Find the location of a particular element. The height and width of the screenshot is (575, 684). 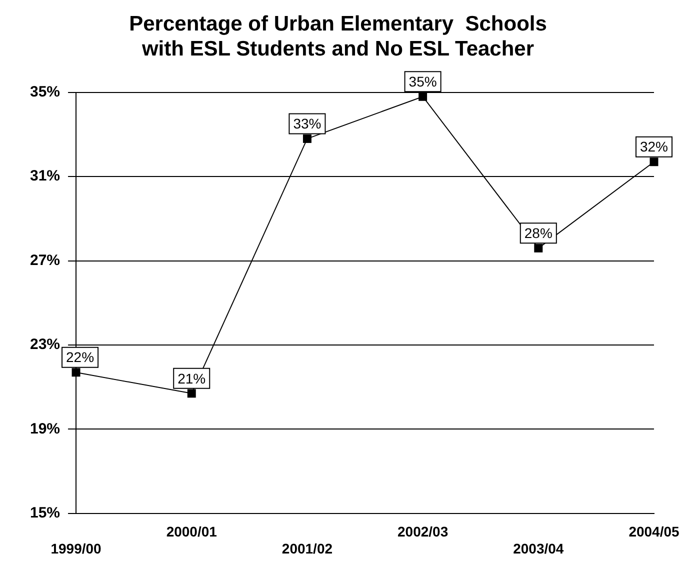

data-label: 28% is located at coordinates (538, 233).